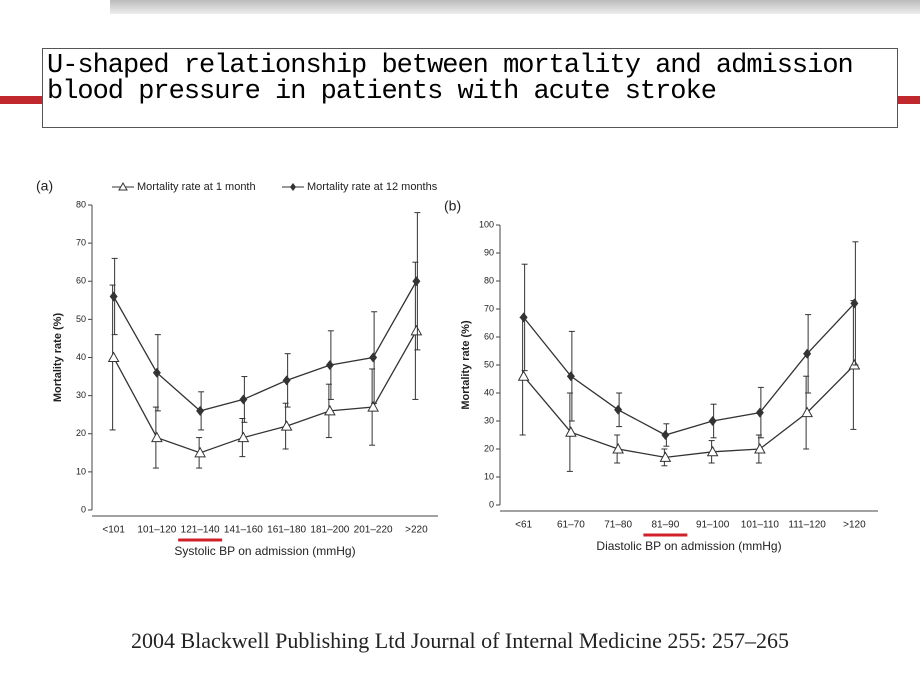 The width and height of the screenshot is (920, 690). I want to click on top-bar, so click(515, 7).